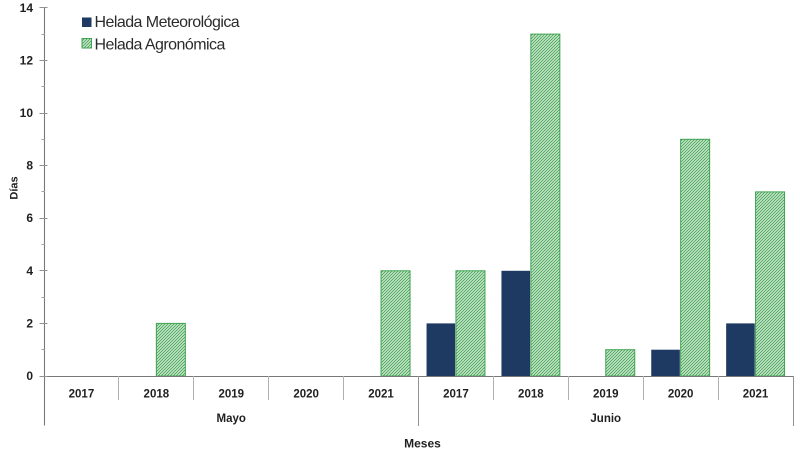 This screenshot has height=457, width=800. What do you see at coordinates (167, 22) in the screenshot?
I see `svg-text: Helada Meteorológica` at bounding box center [167, 22].